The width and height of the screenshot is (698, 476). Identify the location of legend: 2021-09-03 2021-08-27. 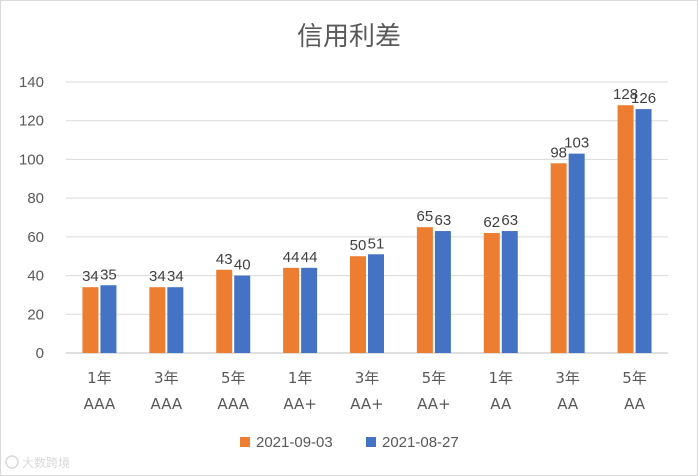
(349, 442).